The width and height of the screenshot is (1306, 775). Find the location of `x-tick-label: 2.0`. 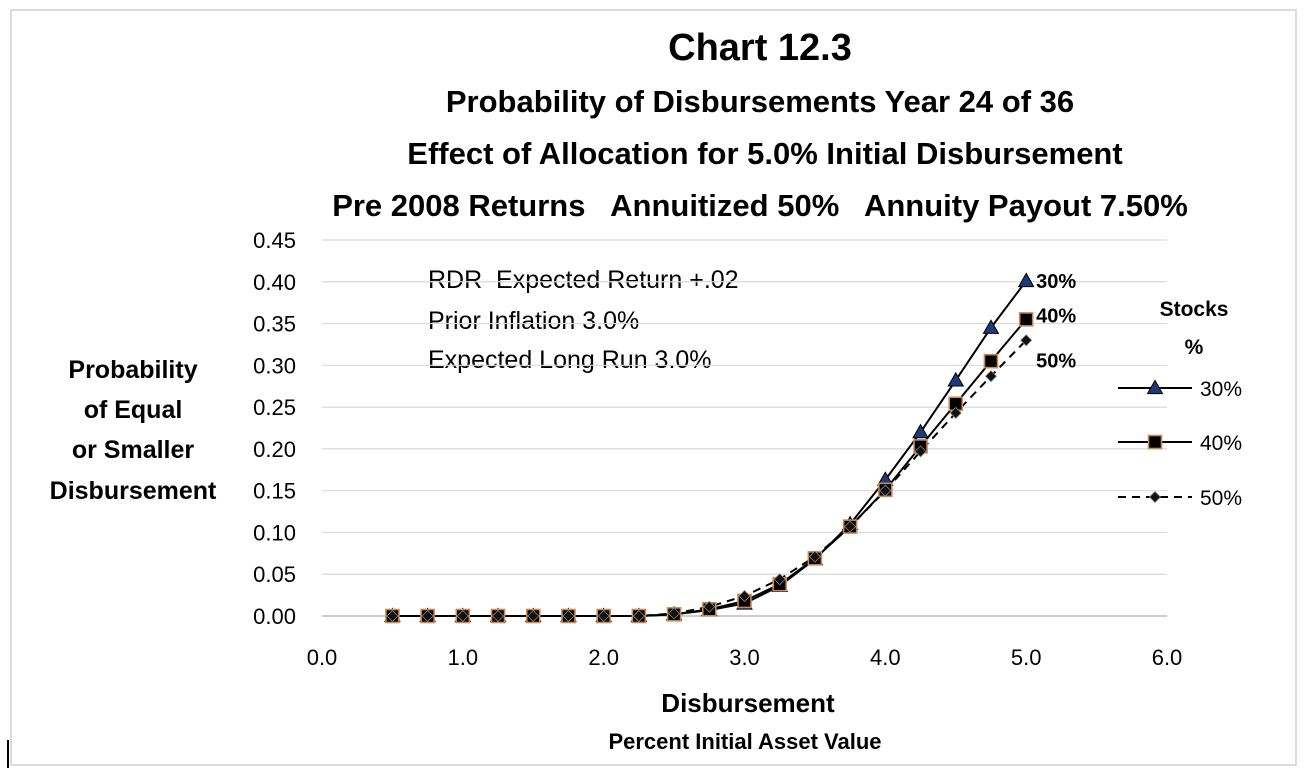

x-tick-label: 2.0 is located at coordinates (603, 657).